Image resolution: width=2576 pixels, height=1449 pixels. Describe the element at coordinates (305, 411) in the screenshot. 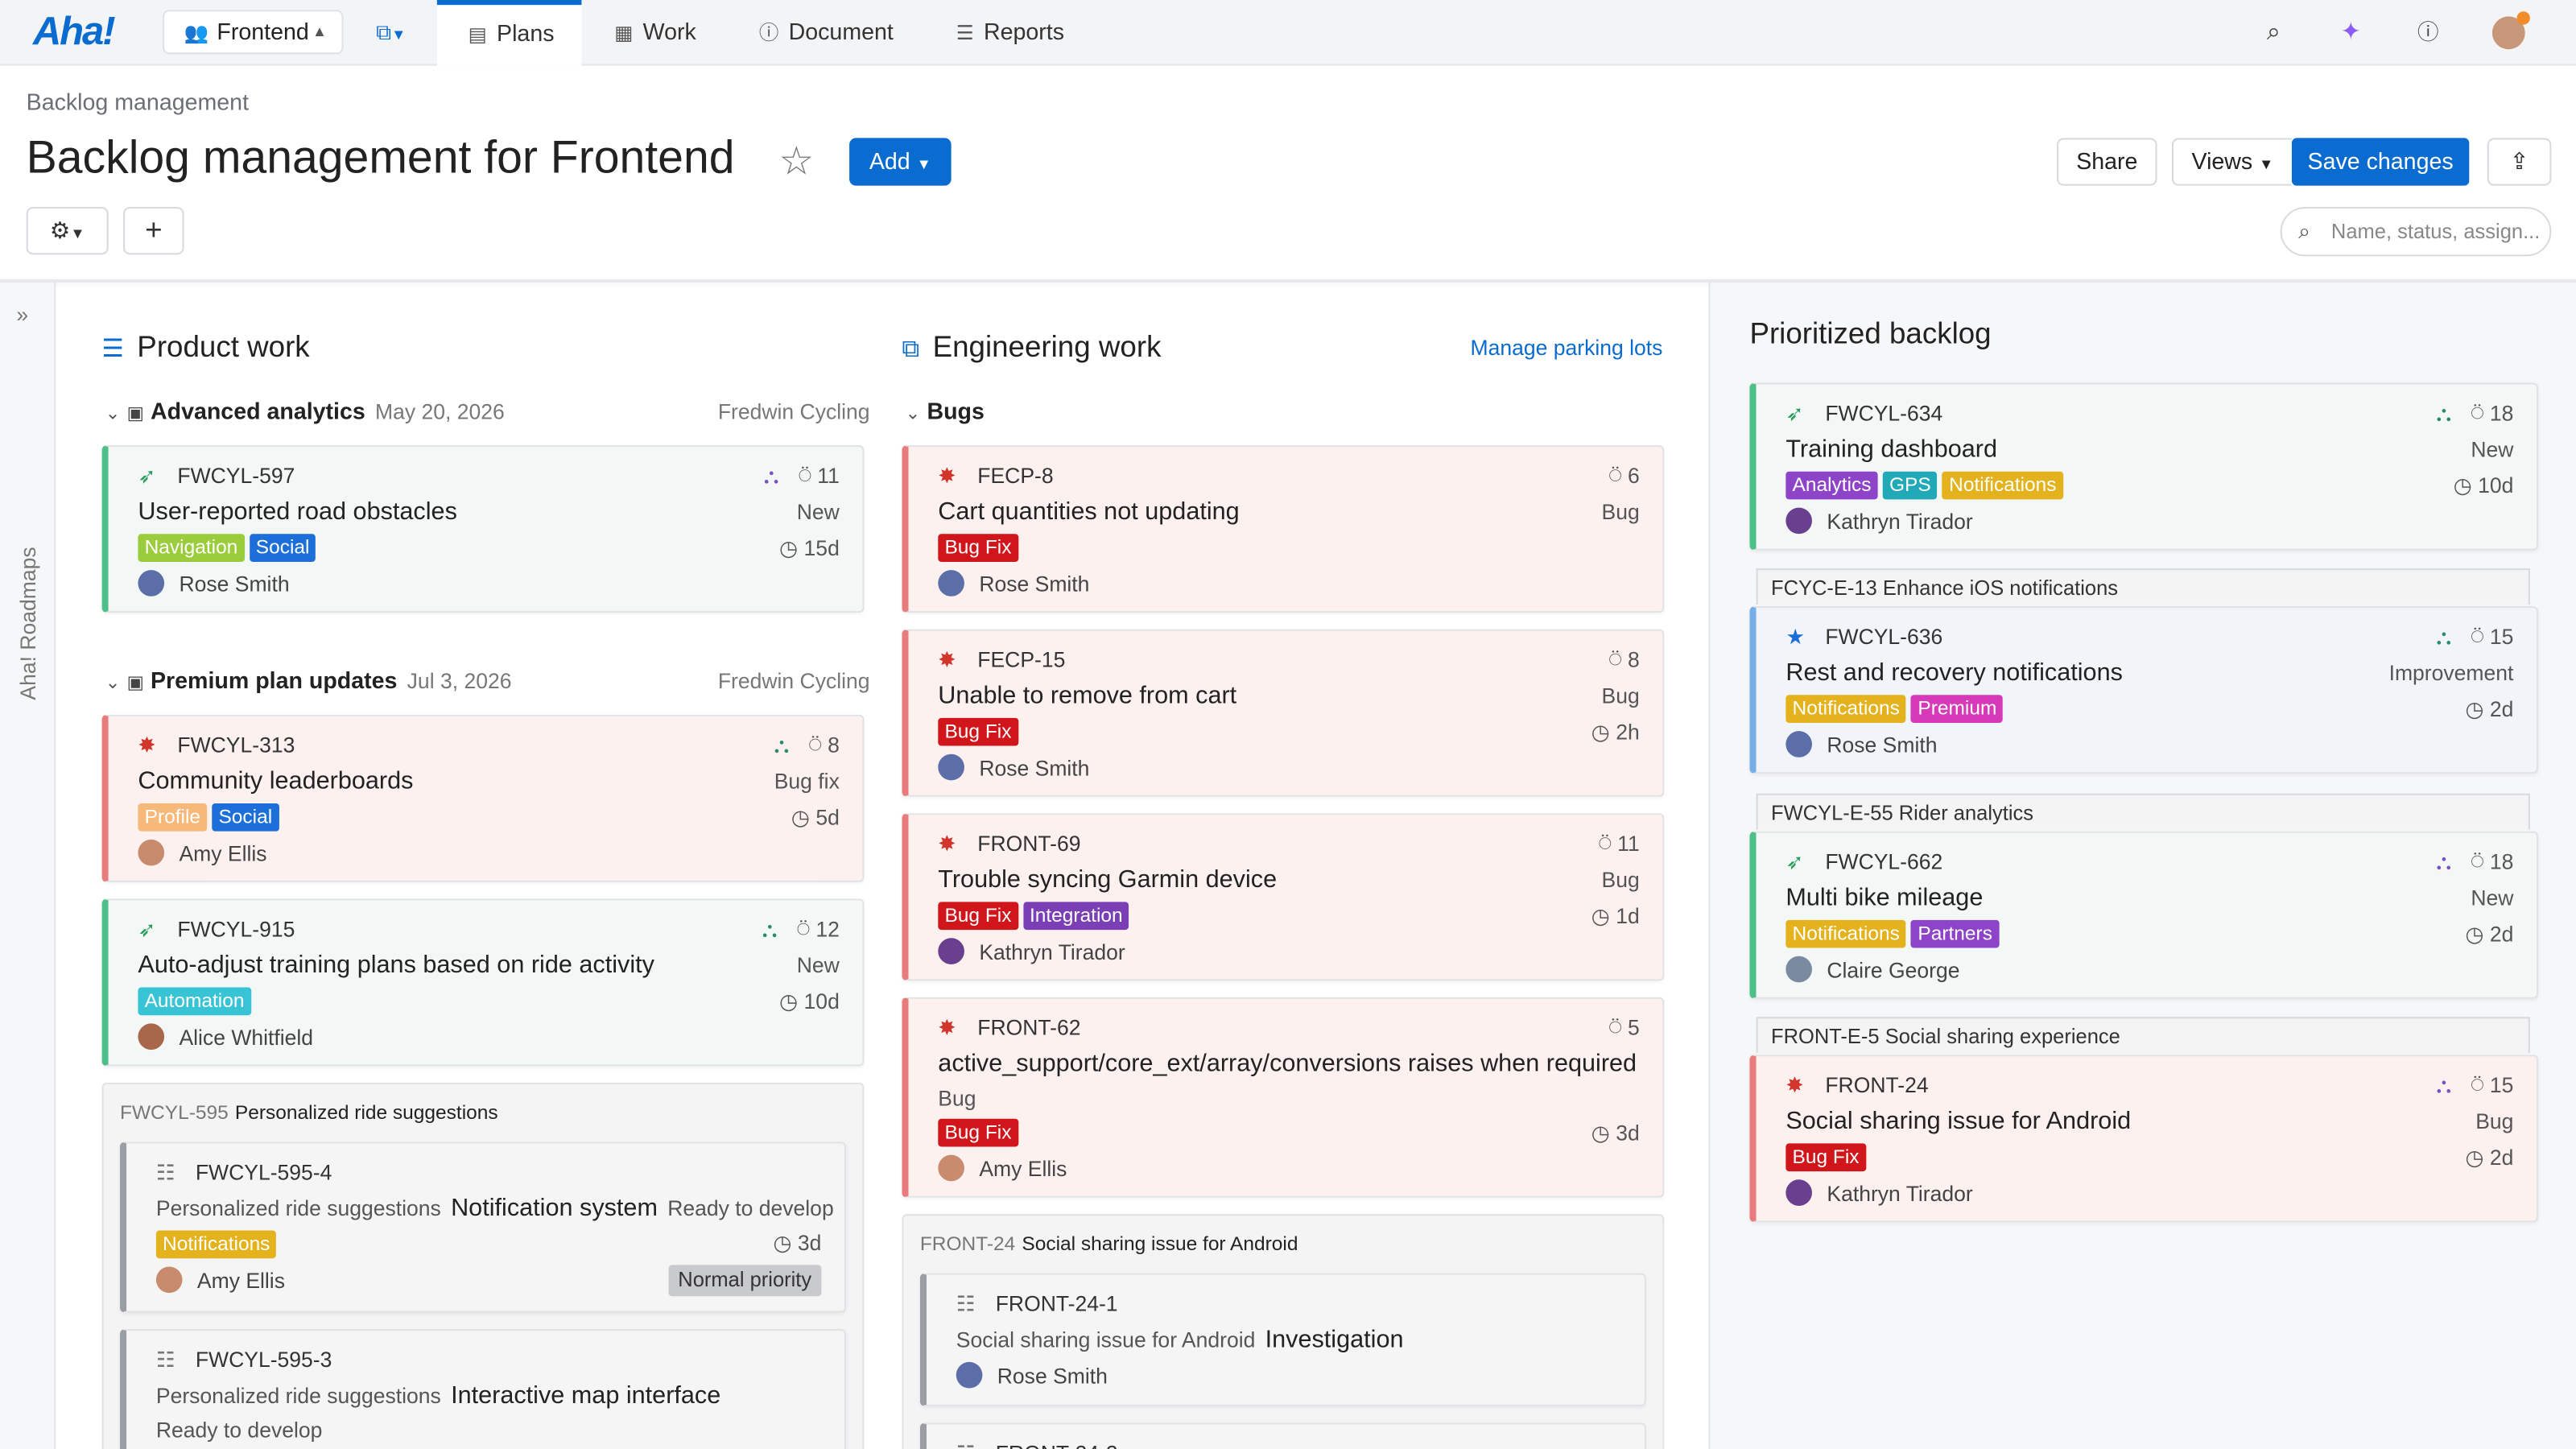

I see `group-advanced-analytics: ⌄ ▣ Advanced analytics May 20, 2026` at that location.